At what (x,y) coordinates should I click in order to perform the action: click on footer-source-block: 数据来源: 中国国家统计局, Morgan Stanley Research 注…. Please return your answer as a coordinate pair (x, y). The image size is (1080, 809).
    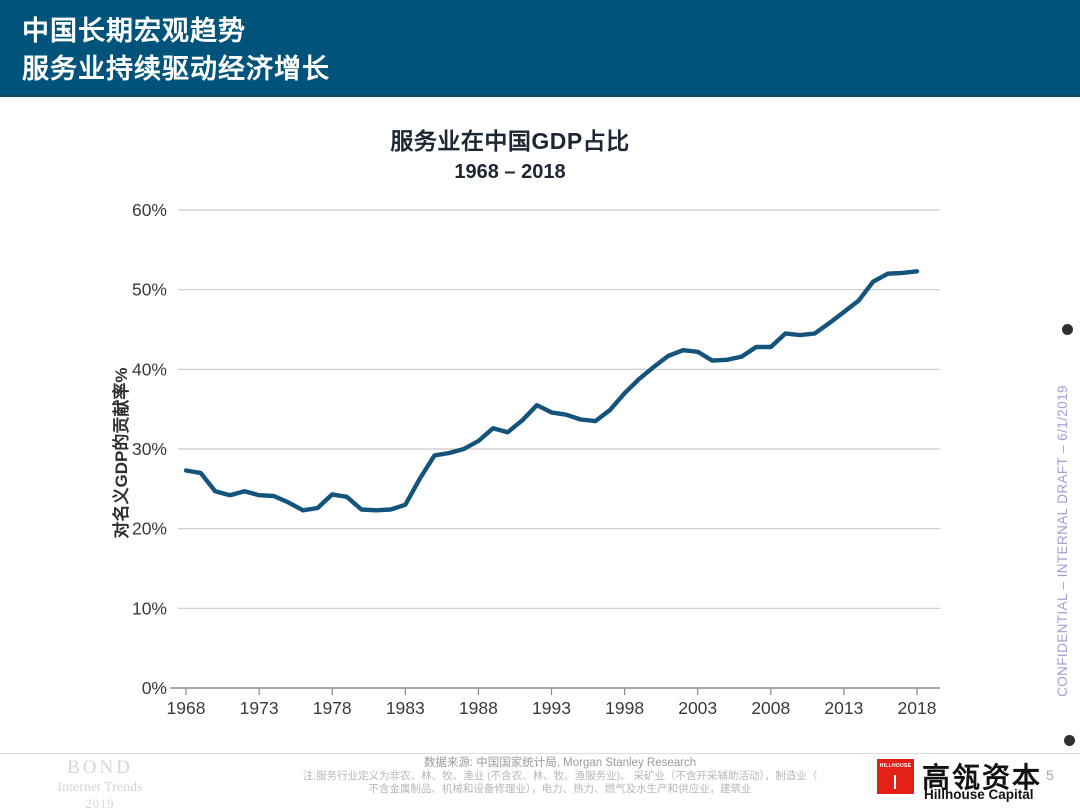
    Looking at the image, I should click on (560, 776).